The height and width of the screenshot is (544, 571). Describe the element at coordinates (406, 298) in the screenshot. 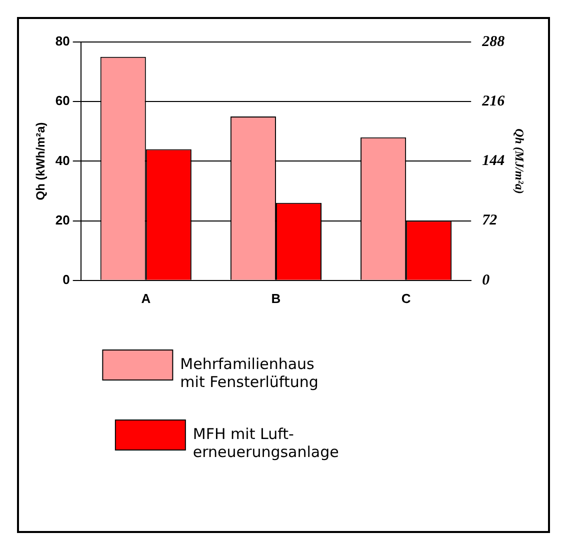

I see `x-tick-label: C` at that location.